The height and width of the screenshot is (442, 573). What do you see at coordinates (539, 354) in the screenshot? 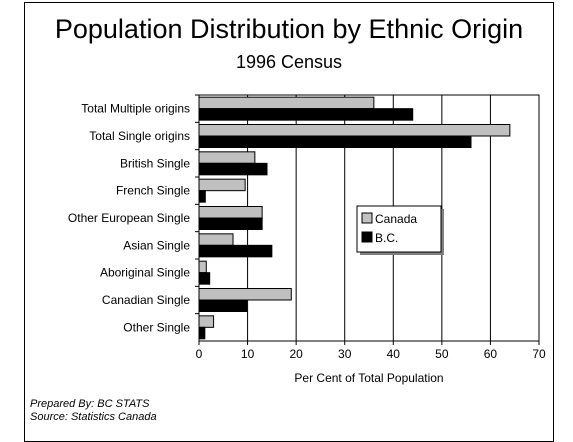
I see `x-tick-label: 70` at bounding box center [539, 354].